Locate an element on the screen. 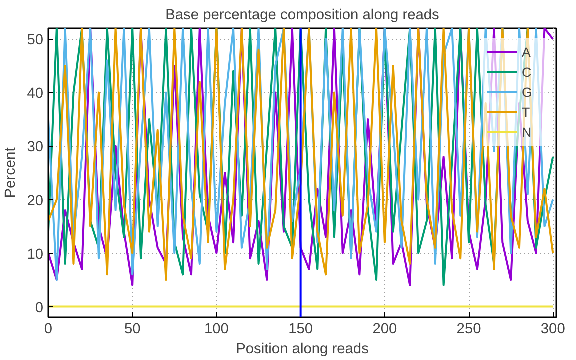 This screenshot has height=360, width=576. x-axis-title: Position along reads is located at coordinates (302, 350).